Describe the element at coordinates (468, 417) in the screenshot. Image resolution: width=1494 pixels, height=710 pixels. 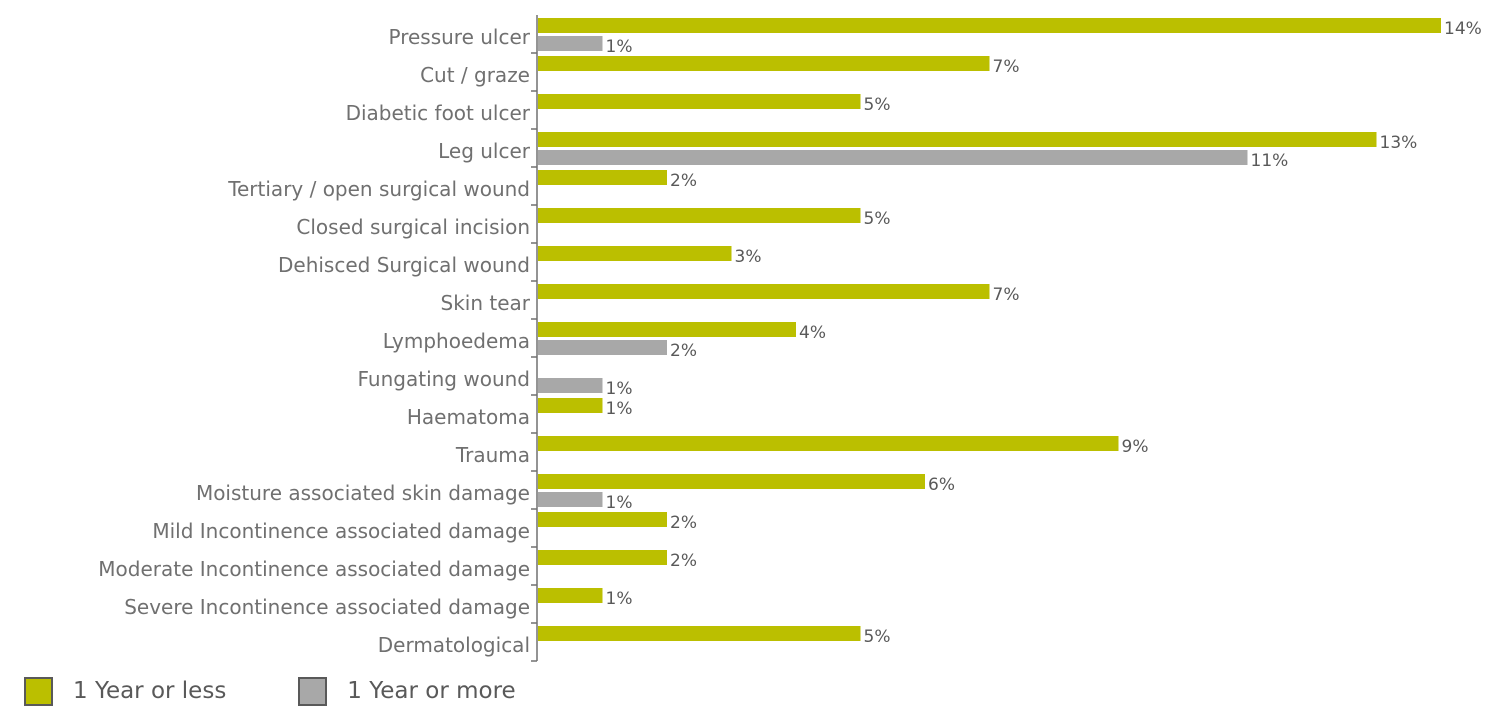
I see `category-label: Haematoma` at that location.